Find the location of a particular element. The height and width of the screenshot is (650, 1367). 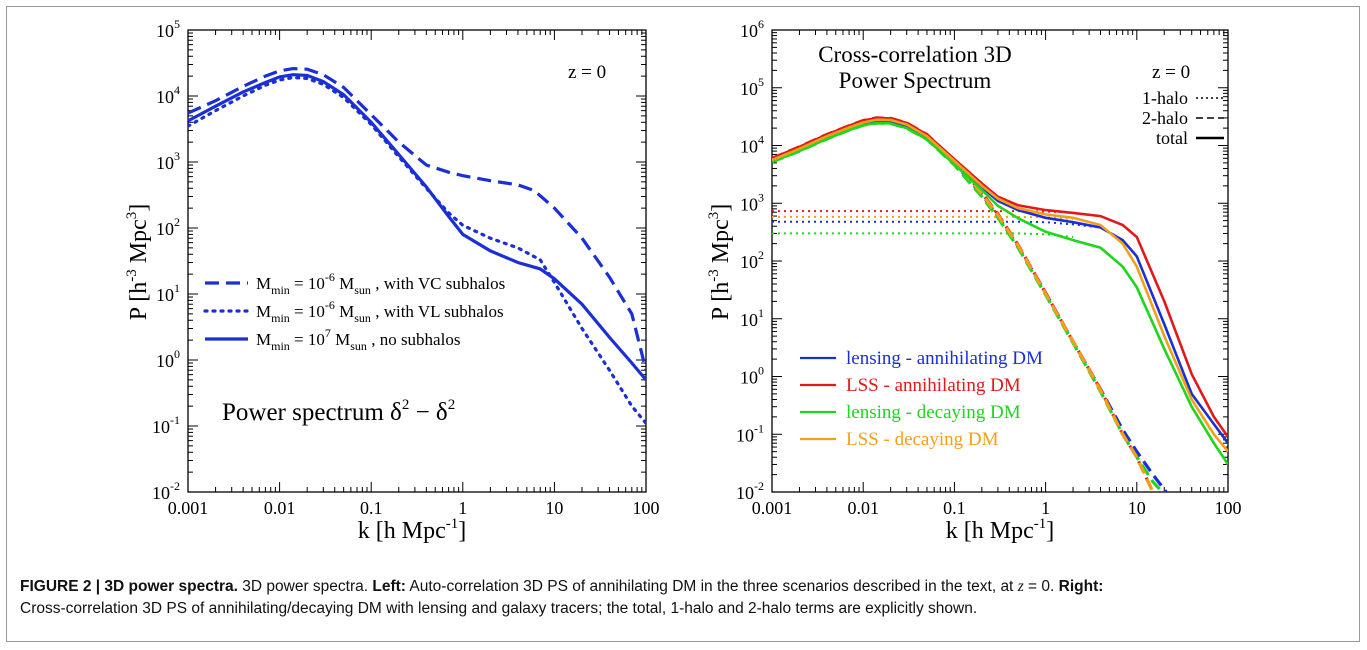

left-redshift-annotation: z = 0 is located at coordinates (587, 72).